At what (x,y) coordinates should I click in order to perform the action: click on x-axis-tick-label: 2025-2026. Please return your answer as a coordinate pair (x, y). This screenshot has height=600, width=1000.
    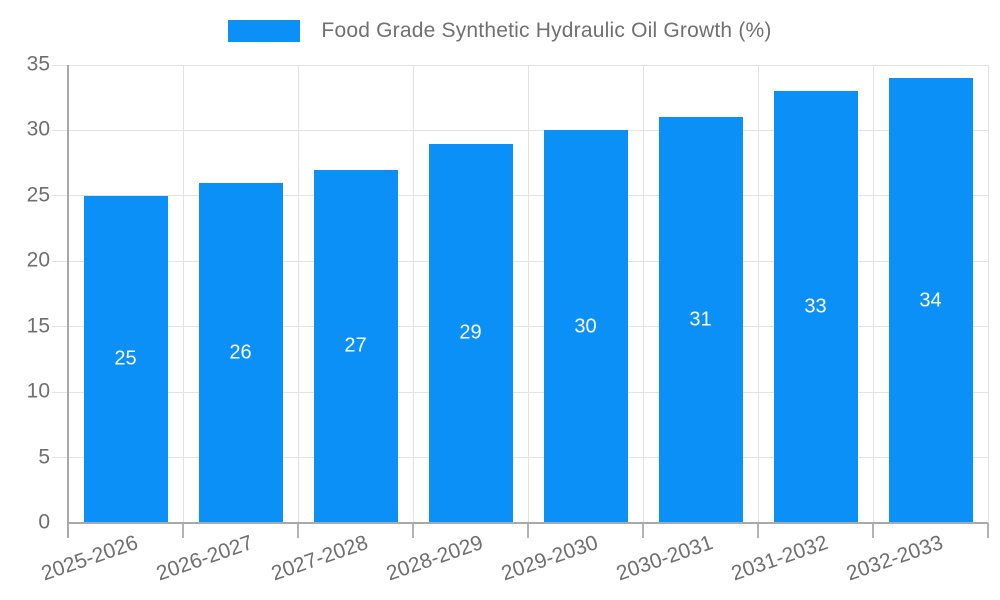
    Looking at the image, I should click on (89, 558).